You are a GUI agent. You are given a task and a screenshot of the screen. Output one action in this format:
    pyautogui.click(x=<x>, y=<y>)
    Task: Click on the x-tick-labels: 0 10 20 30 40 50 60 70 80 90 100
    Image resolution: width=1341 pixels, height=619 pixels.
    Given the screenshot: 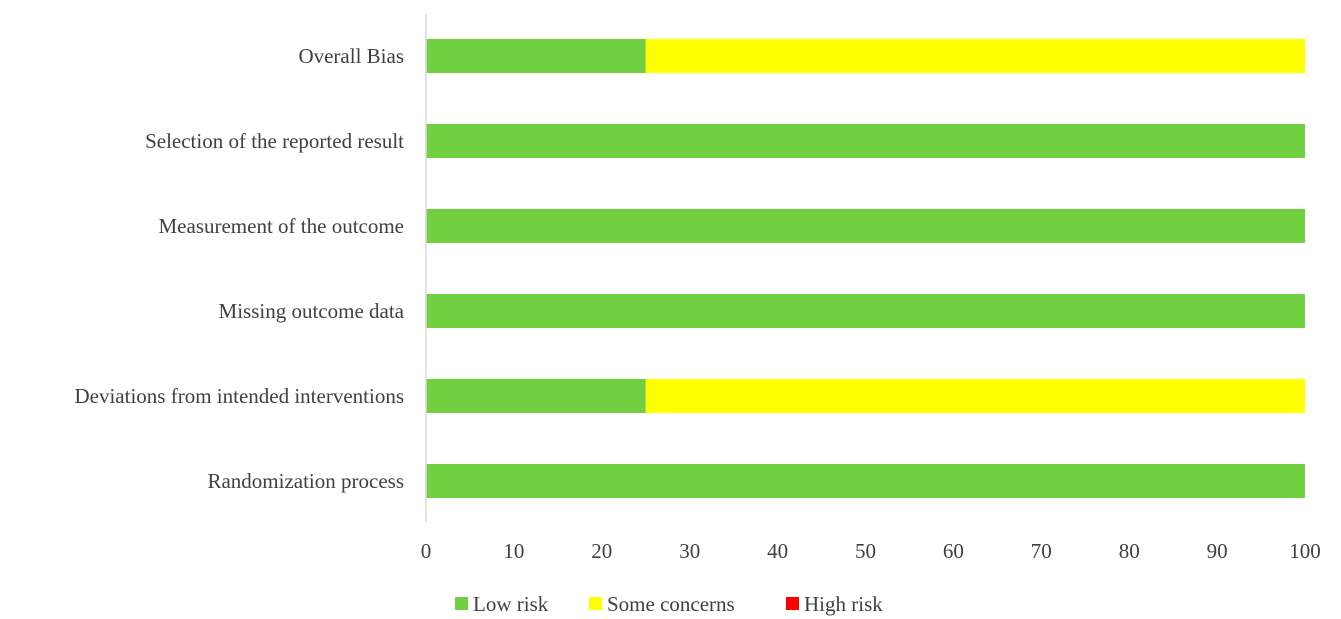 What is the action you would take?
    pyautogui.click(x=871, y=551)
    